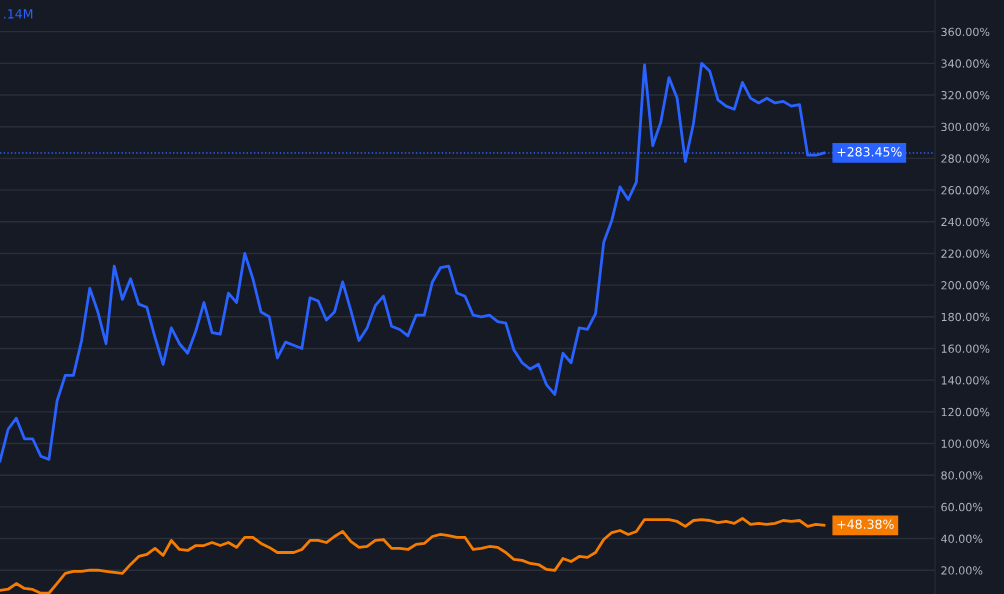 The image size is (1004, 594). I want to click on y-tick-label: 160.00%, so click(965, 348).